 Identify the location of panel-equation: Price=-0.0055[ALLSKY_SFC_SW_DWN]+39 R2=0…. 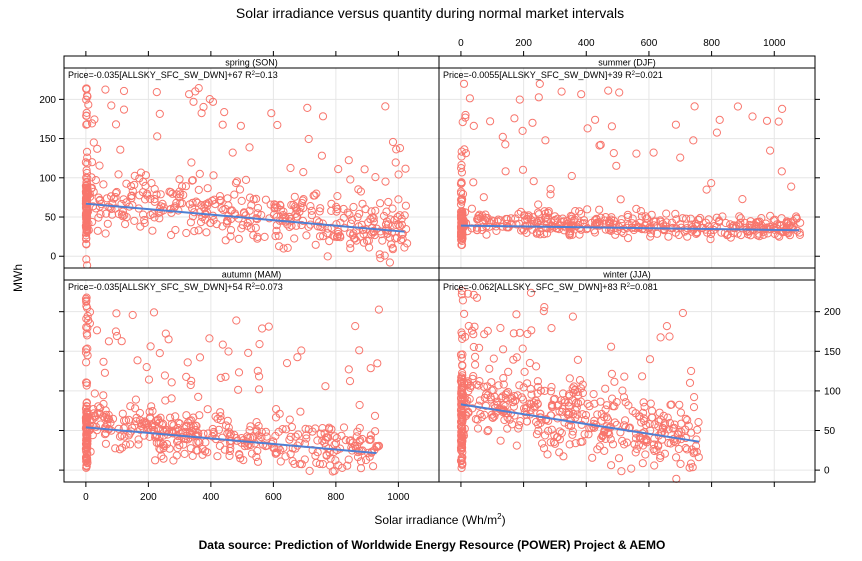
(553, 75).